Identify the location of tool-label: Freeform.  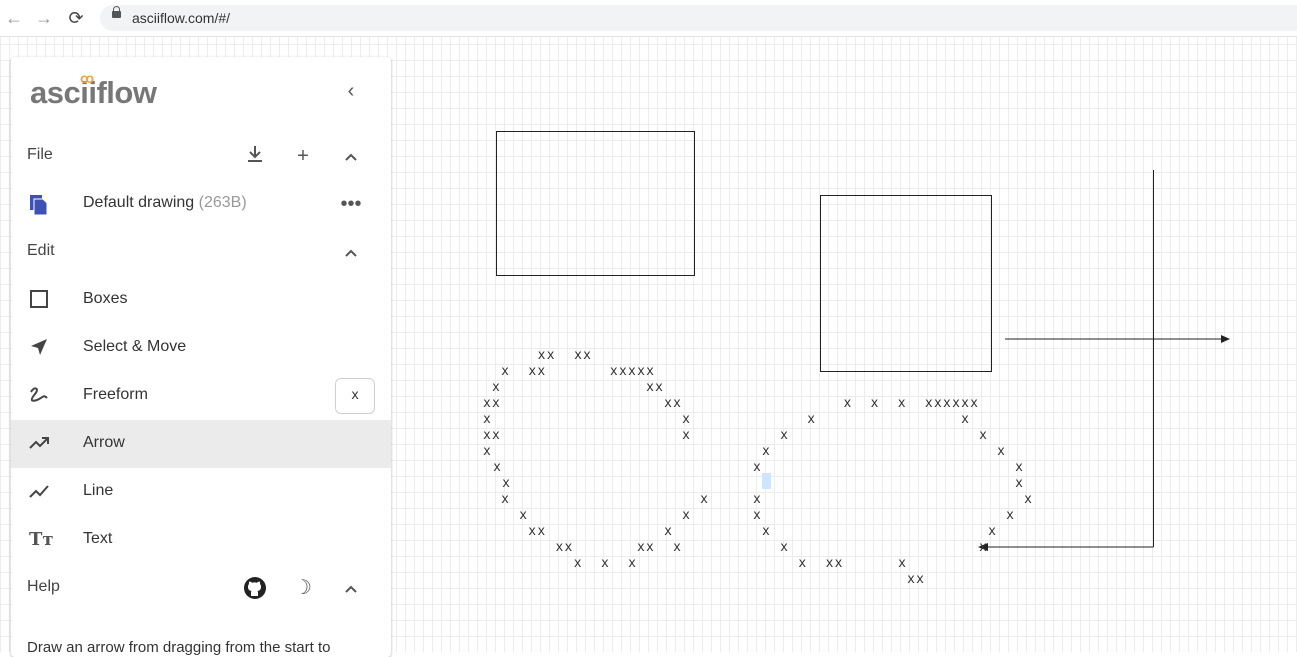
(115, 394).